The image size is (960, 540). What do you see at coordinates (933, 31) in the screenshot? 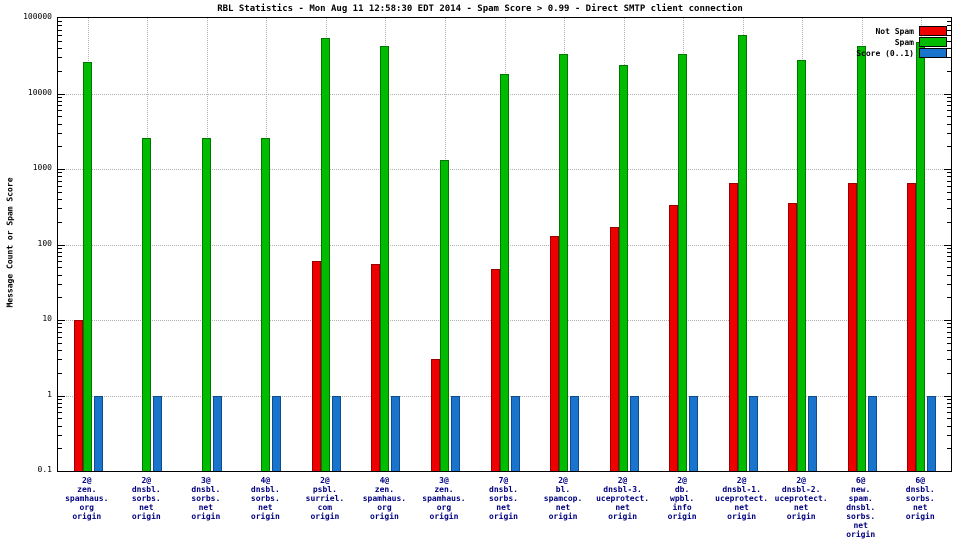
I see `legend-swatch` at bounding box center [933, 31].